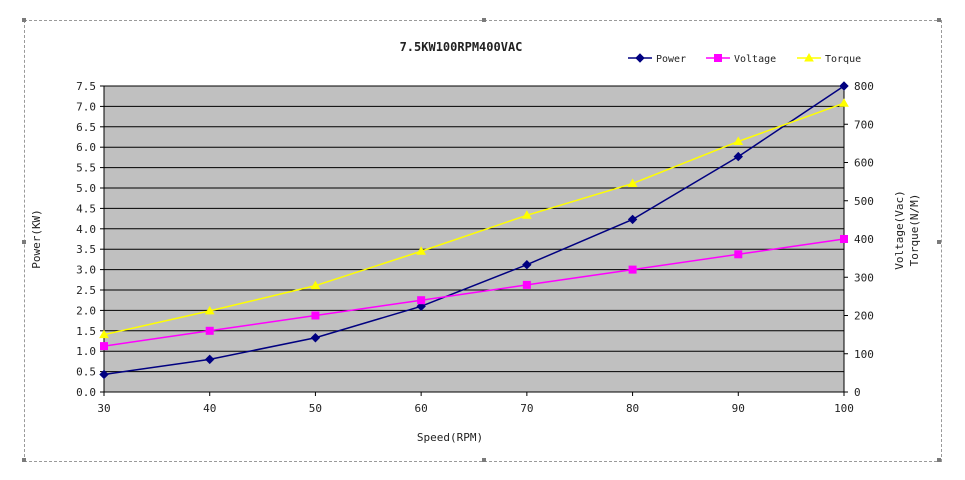  Describe the element at coordinates (939, 460) in the screenshot. I see `resize-handle-bottom-right` at that location.